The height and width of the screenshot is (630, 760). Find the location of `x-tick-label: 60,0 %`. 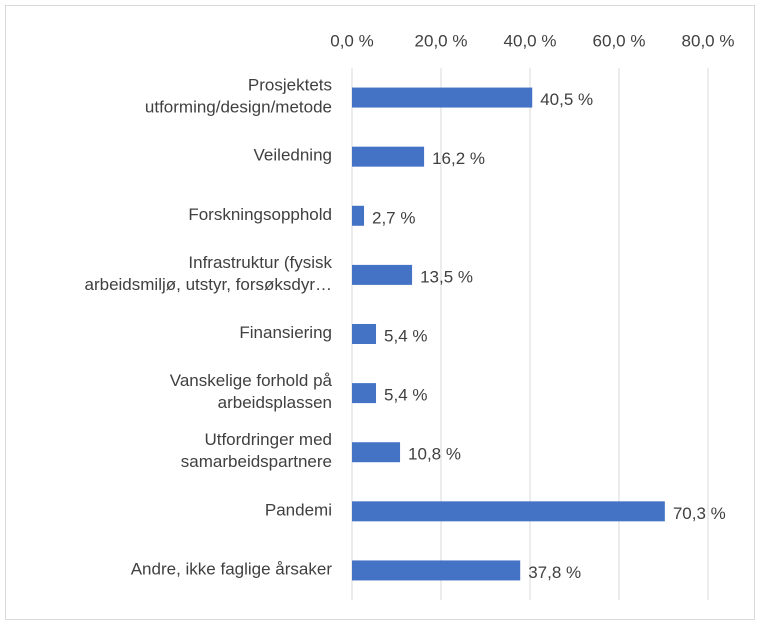

x-tick-label: 60,0 % is located at coordinates (619, 40).